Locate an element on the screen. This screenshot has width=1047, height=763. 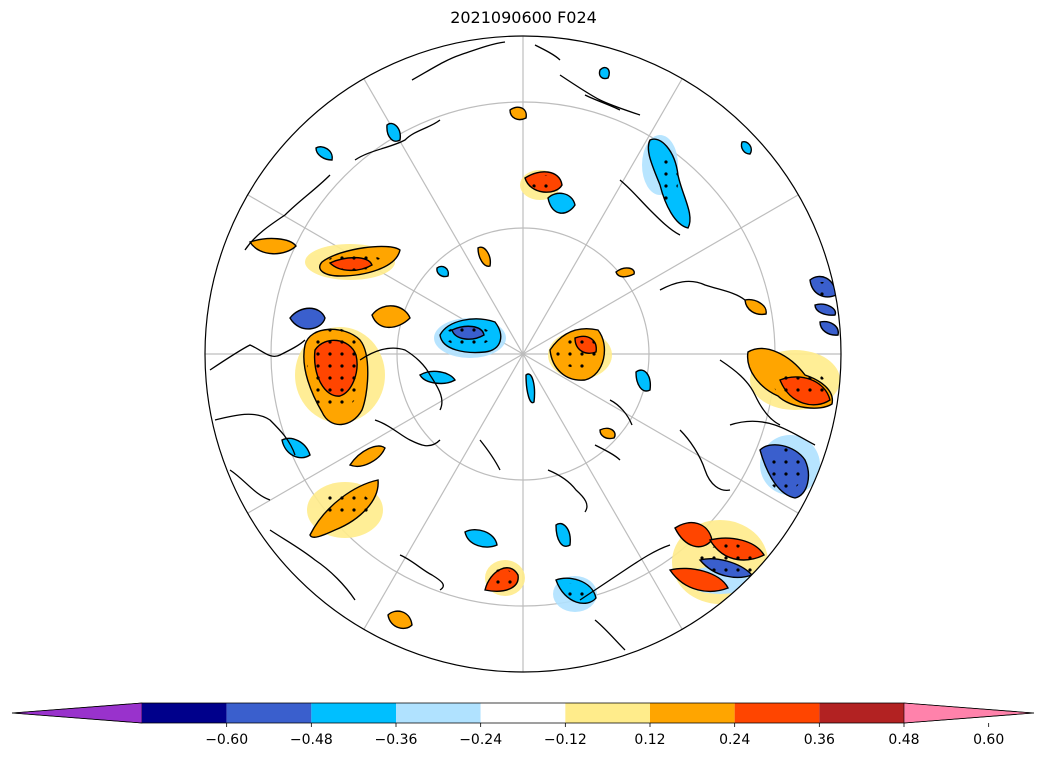
colorbar-tick-label: 0.36 is located at coordinates (819, 740).